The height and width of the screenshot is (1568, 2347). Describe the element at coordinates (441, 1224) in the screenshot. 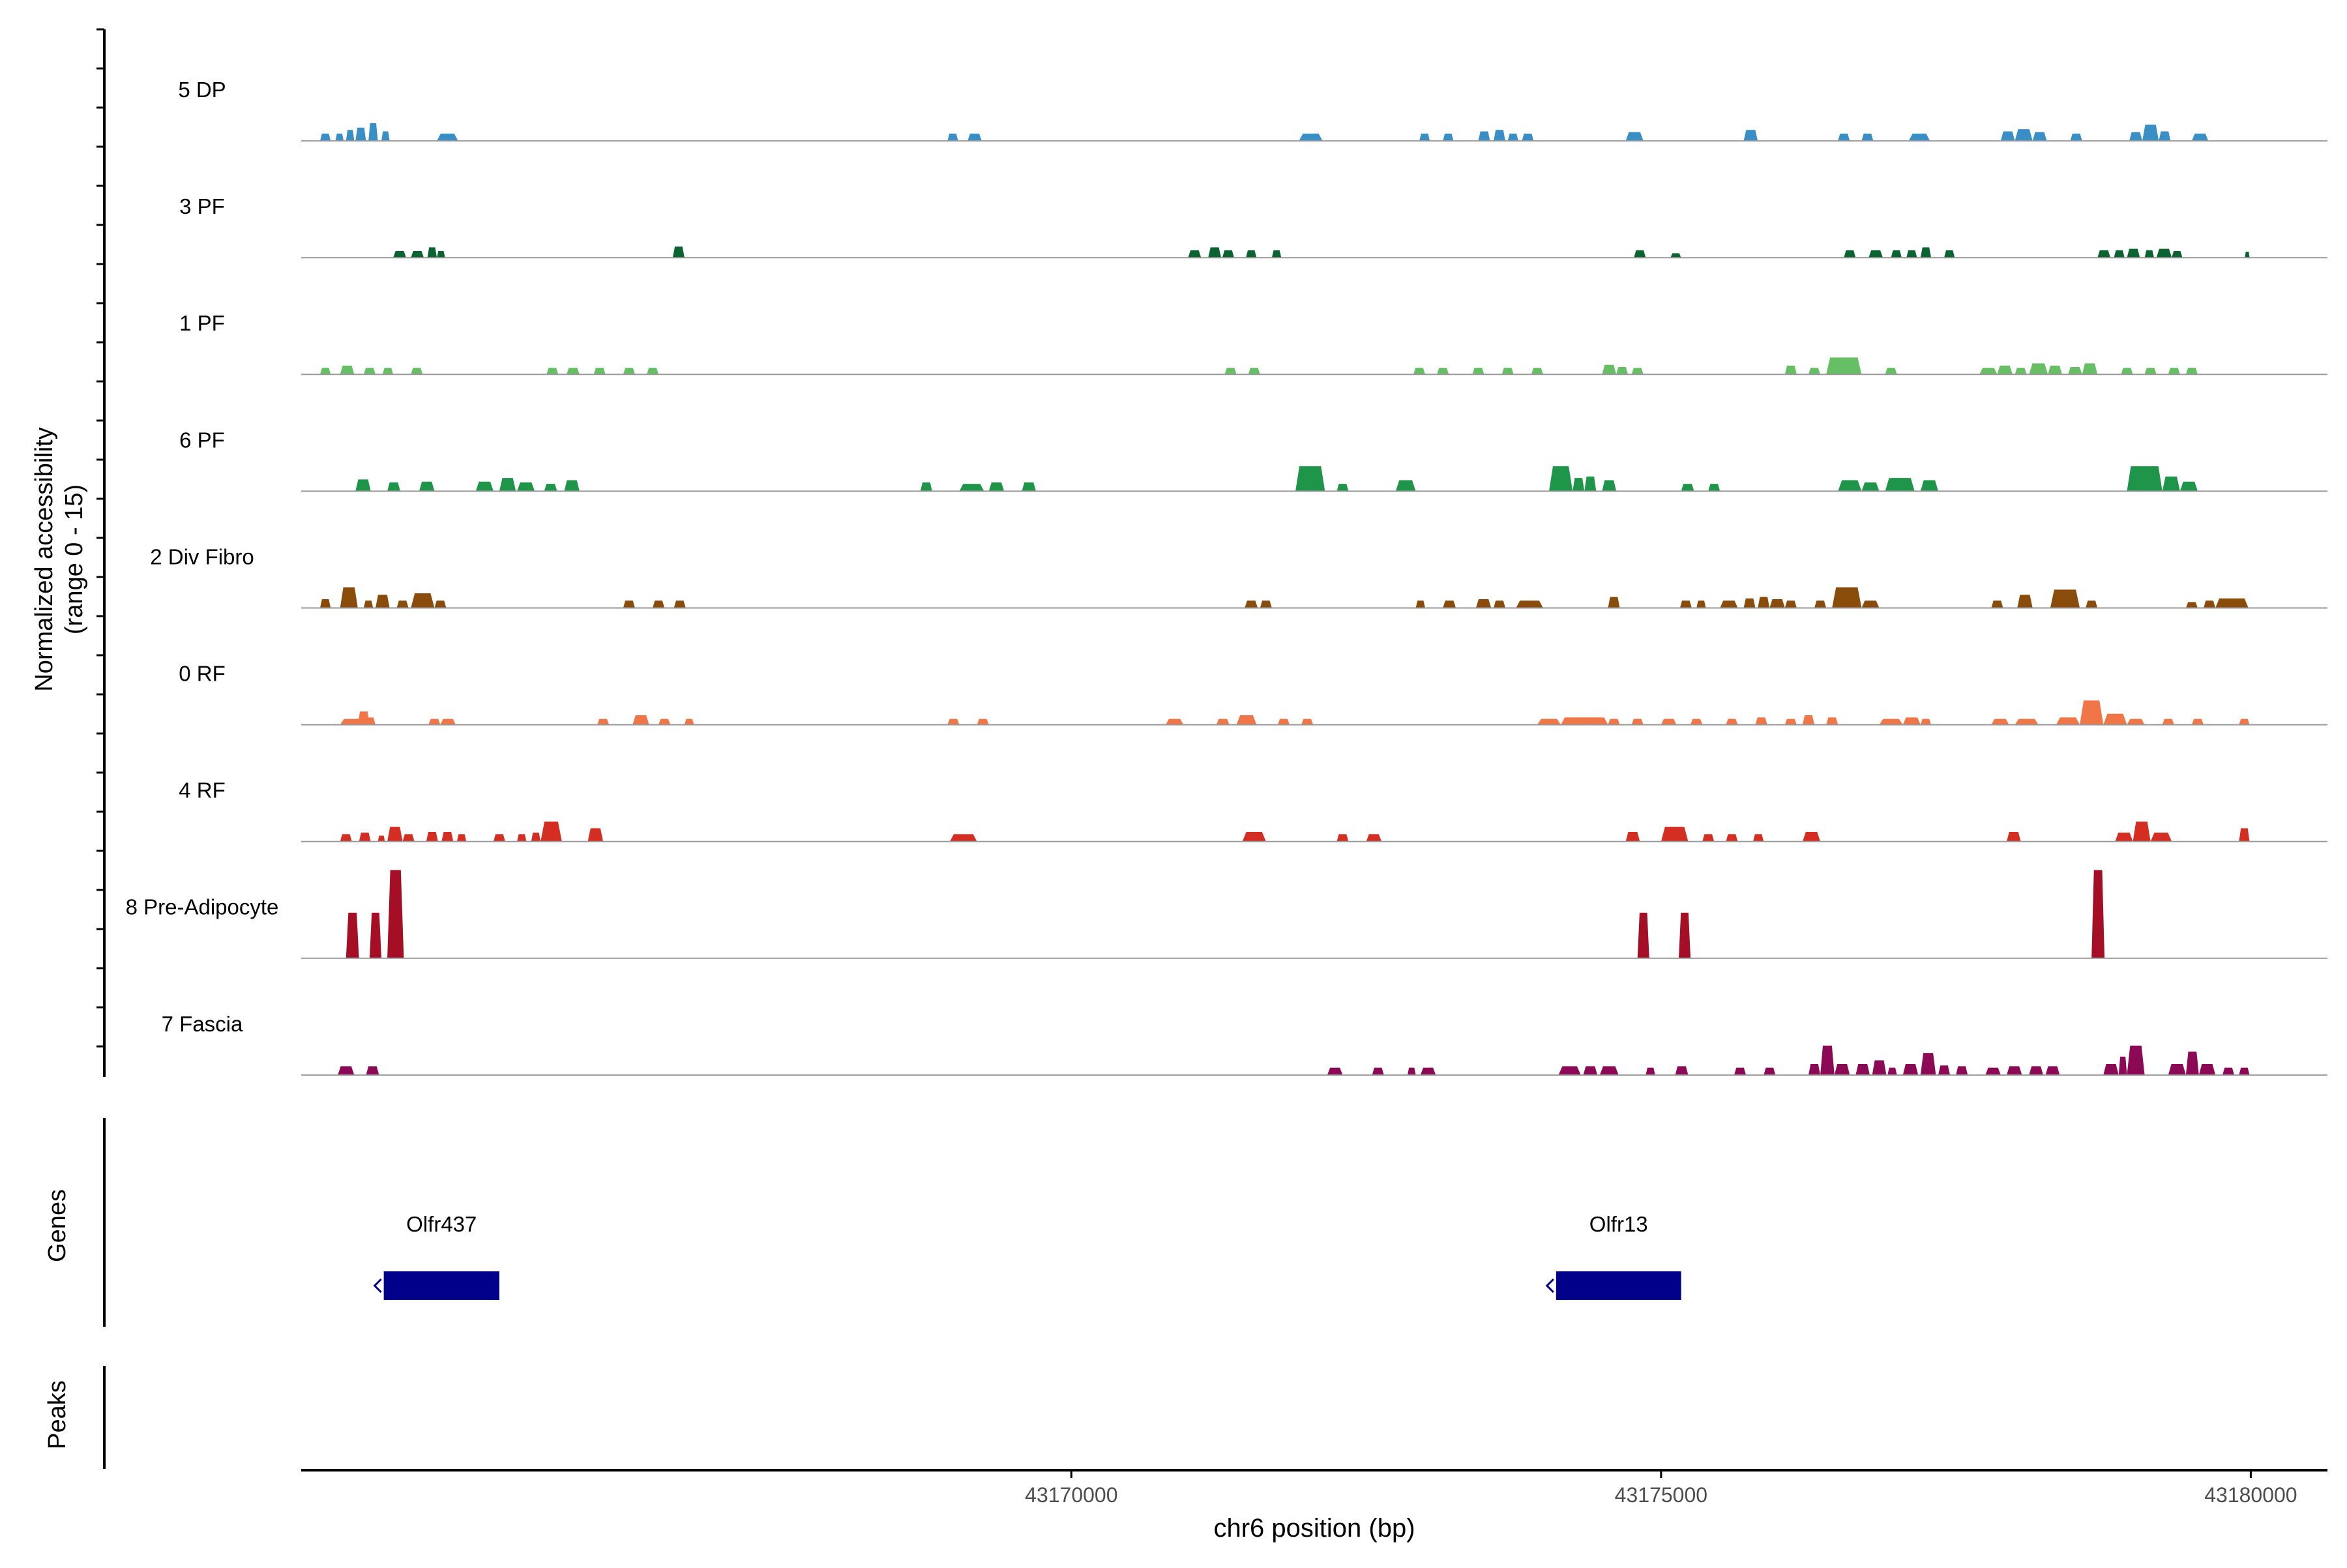

I see `gene-label: Olfr437` at that location.